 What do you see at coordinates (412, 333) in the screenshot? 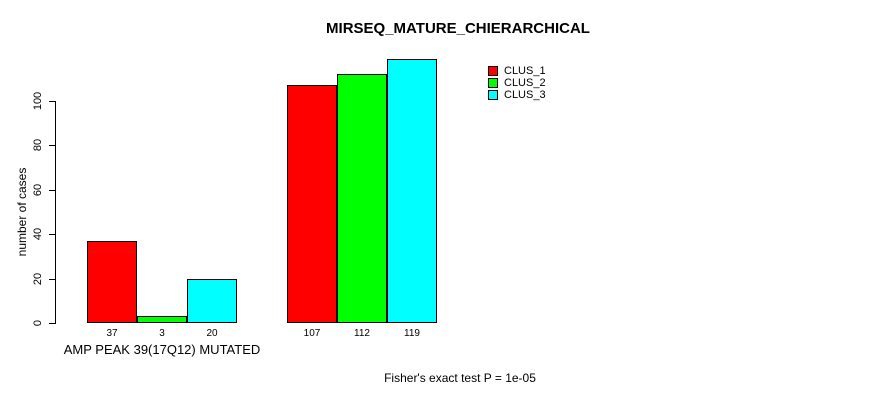
I see `bar-value-label: 119` at bounding box center [412, 333].